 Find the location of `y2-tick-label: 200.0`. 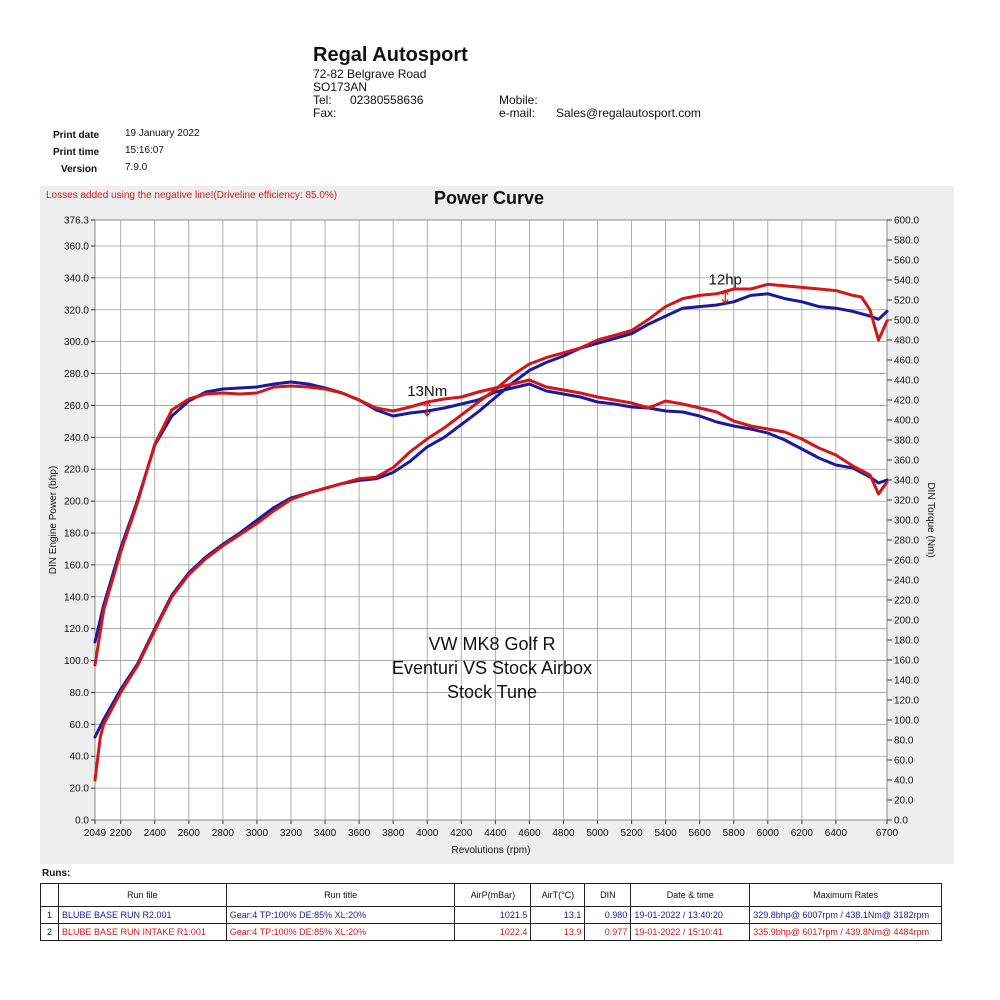

y2-tick-label: 200.0 is located at coordinates (906, 621).